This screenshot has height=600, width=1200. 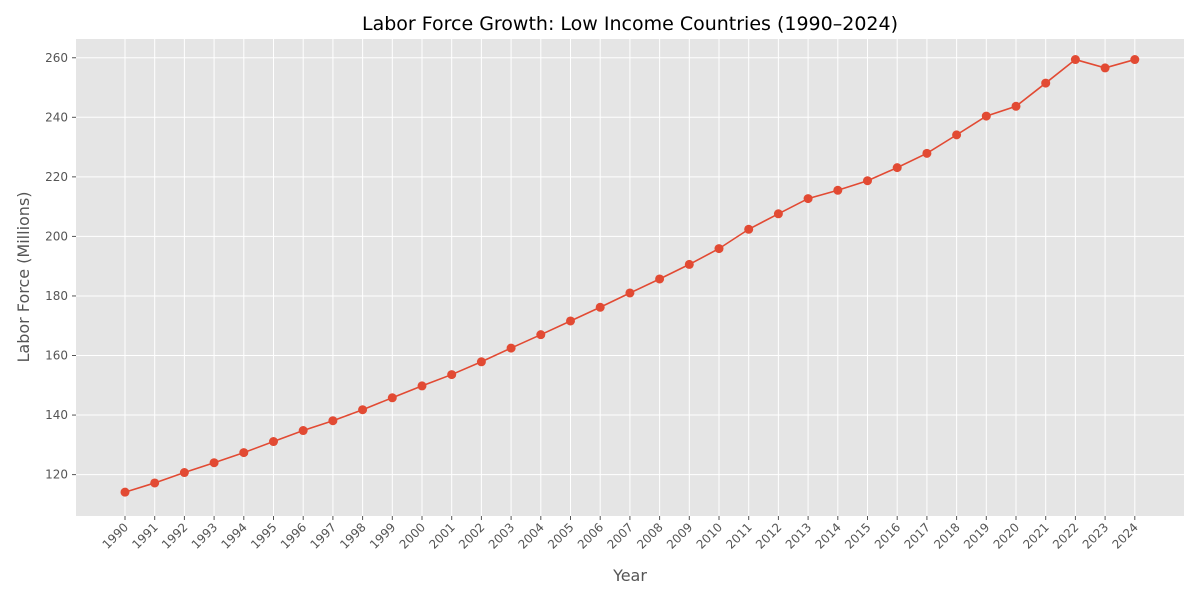 What do you see at coordinates (56, 58) in the screenshot?
I see `y-tick-label: 260` at bounding box center [56, 58].